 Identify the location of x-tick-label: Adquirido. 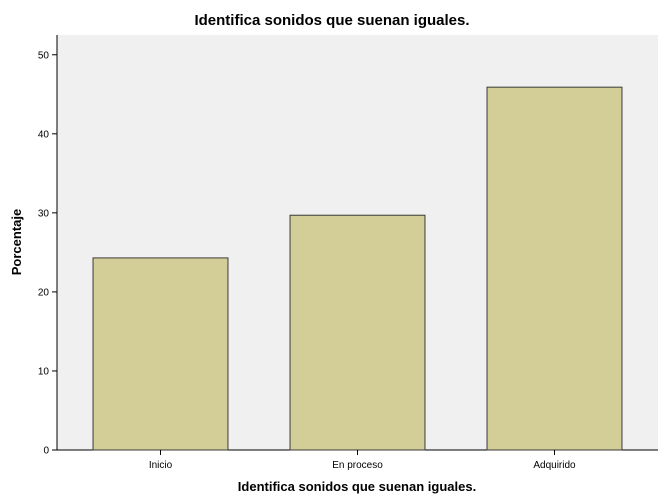
(554, 465).